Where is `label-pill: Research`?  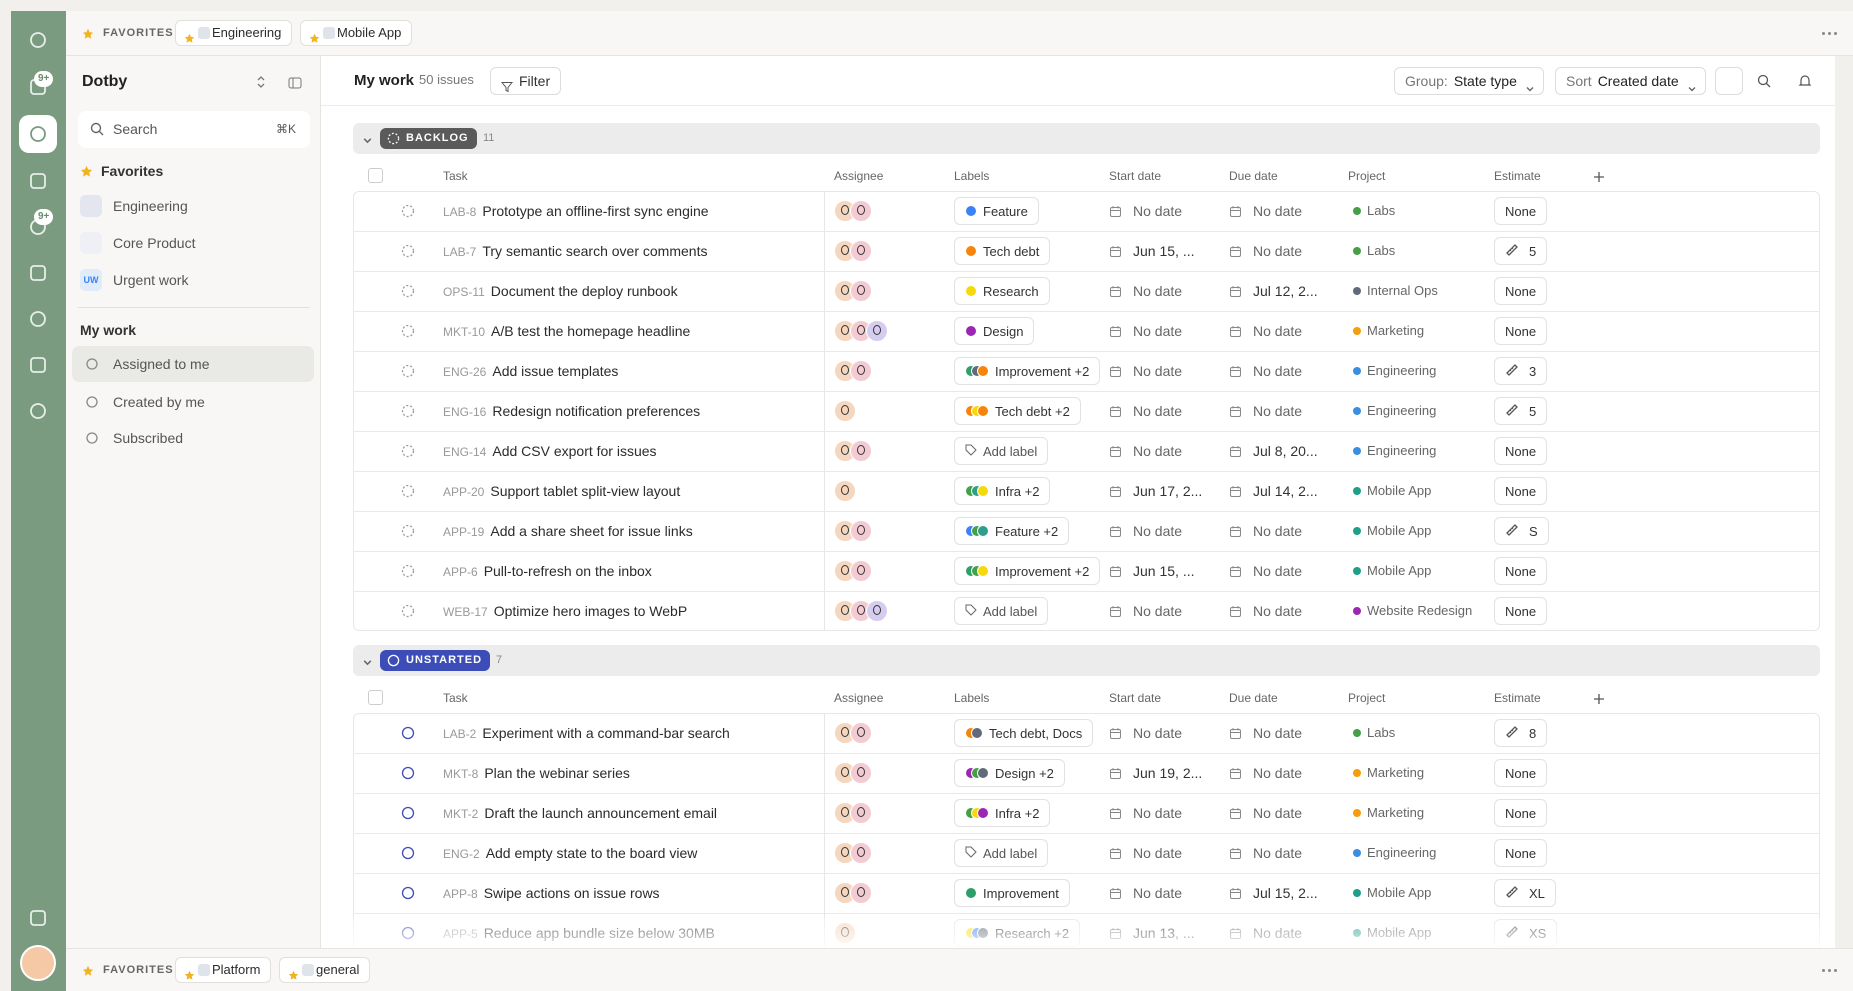
label-pill: Research is located at coordinates (1002, 291).